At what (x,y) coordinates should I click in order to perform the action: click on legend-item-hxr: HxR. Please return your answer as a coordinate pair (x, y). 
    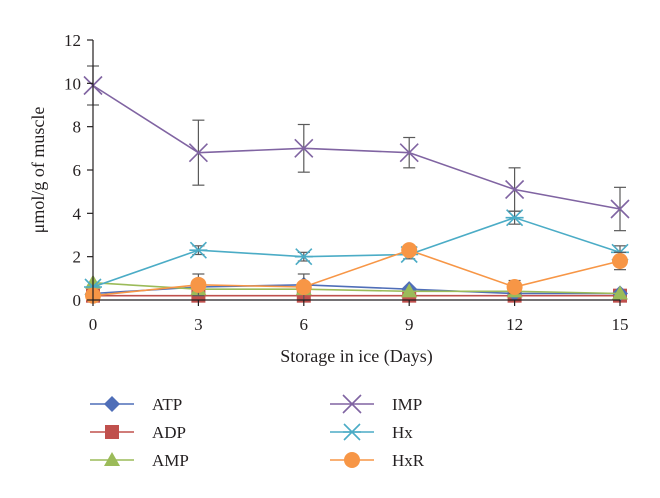
    Looking at the image, I should click on (377, 460).